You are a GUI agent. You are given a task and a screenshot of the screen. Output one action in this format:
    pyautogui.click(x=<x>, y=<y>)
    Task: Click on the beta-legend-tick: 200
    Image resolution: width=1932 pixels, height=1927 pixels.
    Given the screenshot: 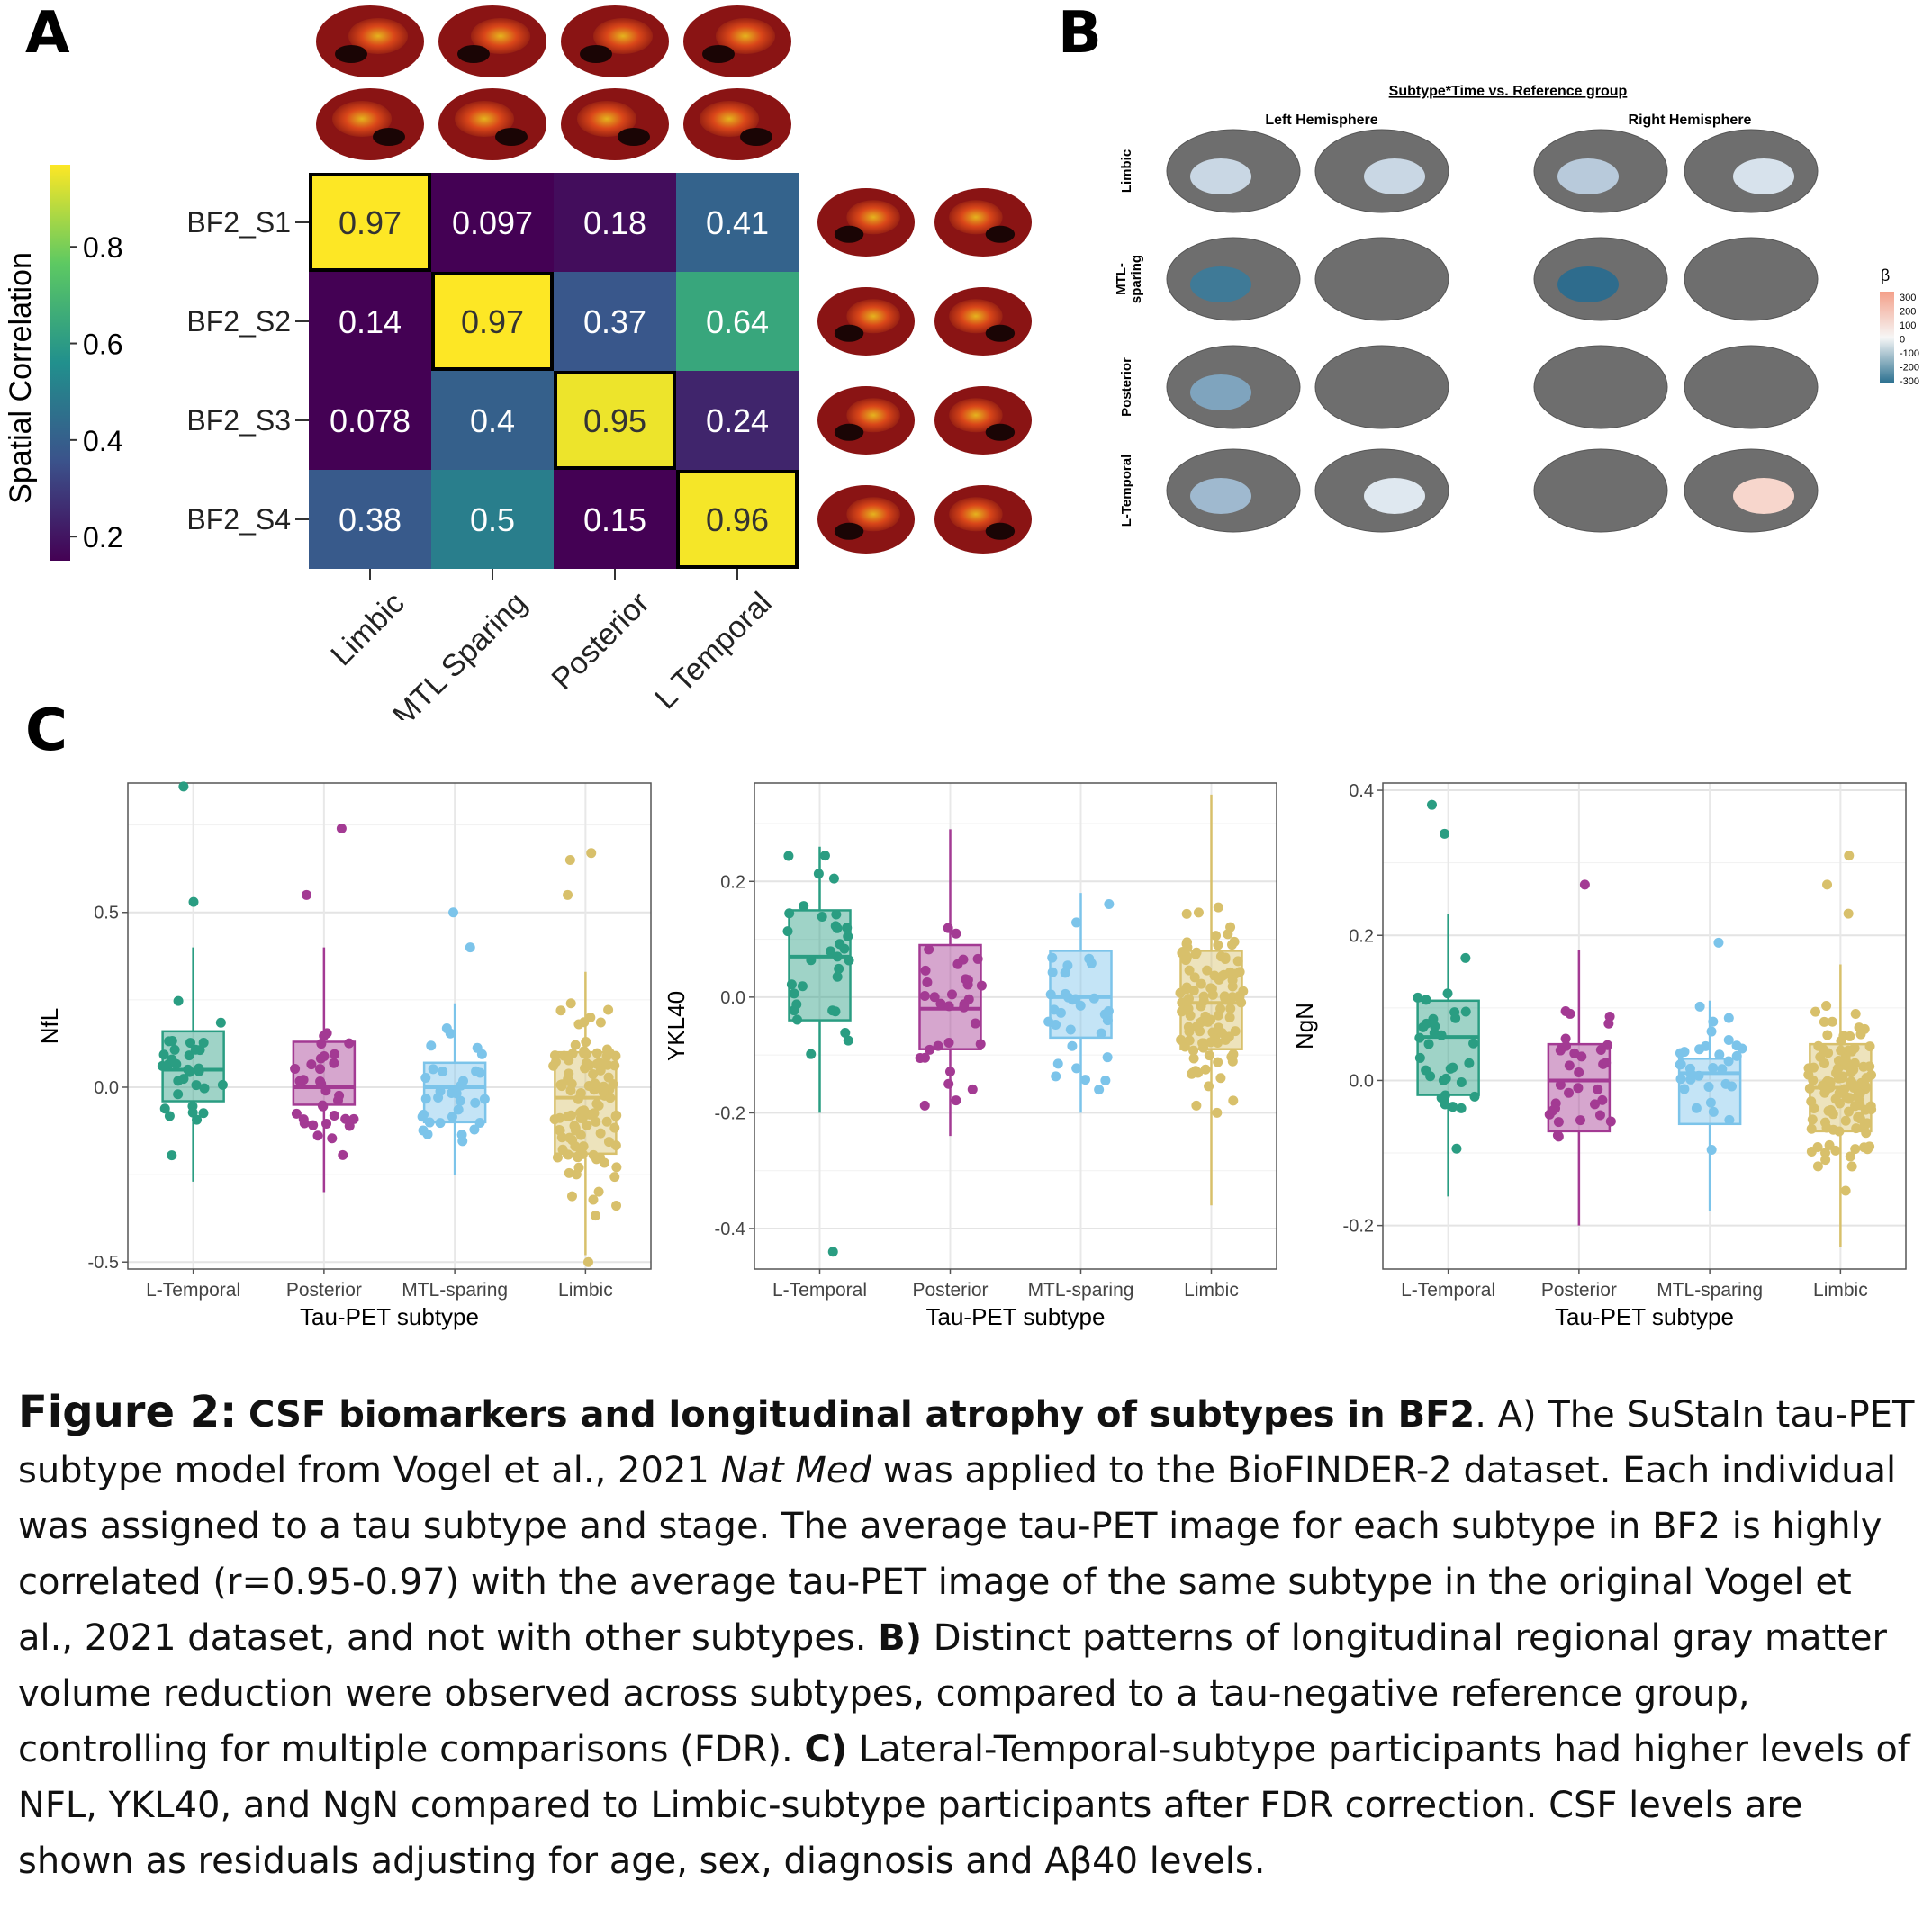 What is the action you would take?
    pyautogui.click(x=1908, y=313)
    